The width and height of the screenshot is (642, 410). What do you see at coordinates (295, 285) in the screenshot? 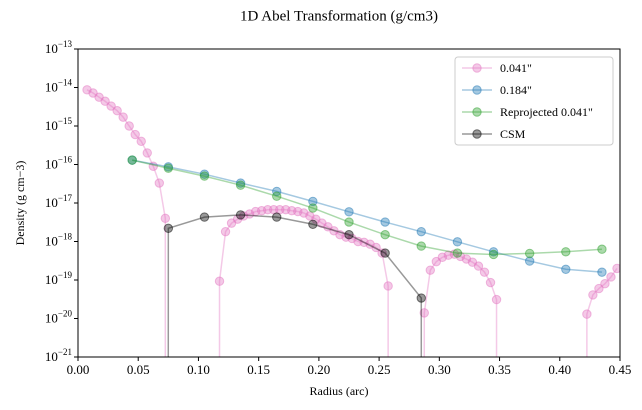
I see `series-line` at bounding box center [295, 285].